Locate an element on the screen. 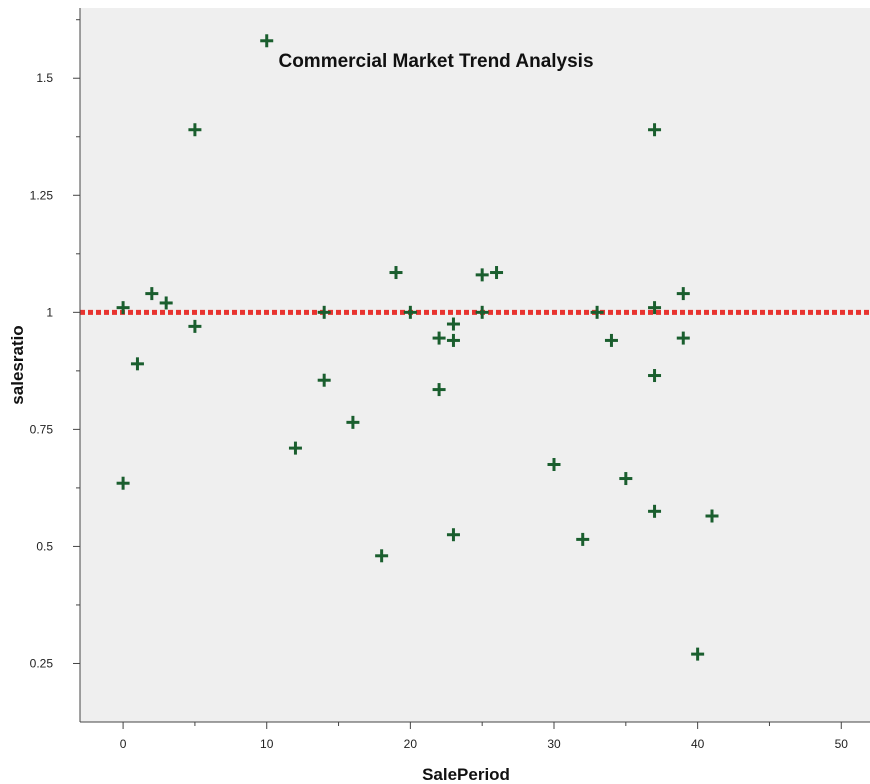  x-tick-label: 50 is located at coordinates (842, 744).